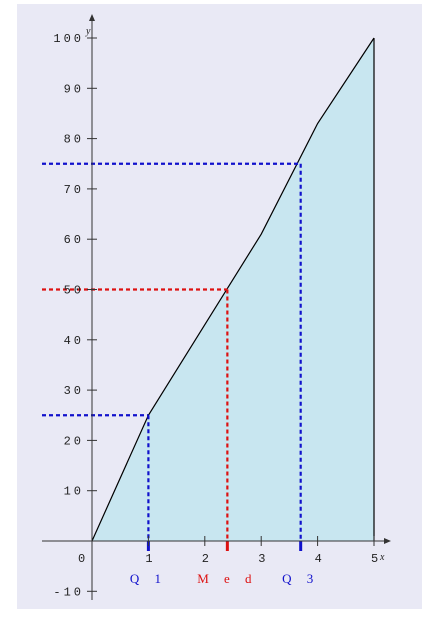  I want to click on quartile-label-2: Q 3, so click(300, 578).